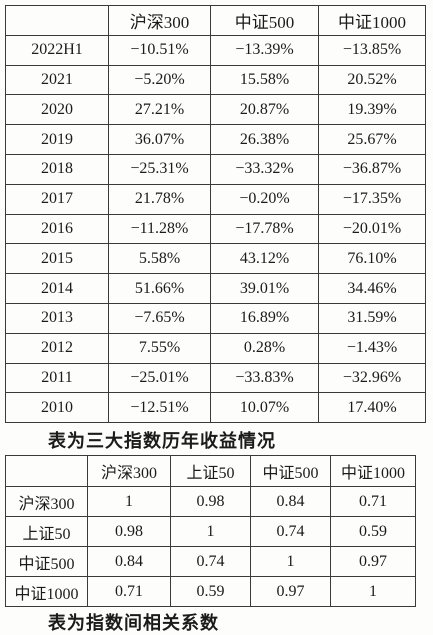 The image size is (433, 635). What do you see at coordinates (159, 288) in the screenshot?
I see `value-cell: 51.66%` at bounding box center [159, 288].